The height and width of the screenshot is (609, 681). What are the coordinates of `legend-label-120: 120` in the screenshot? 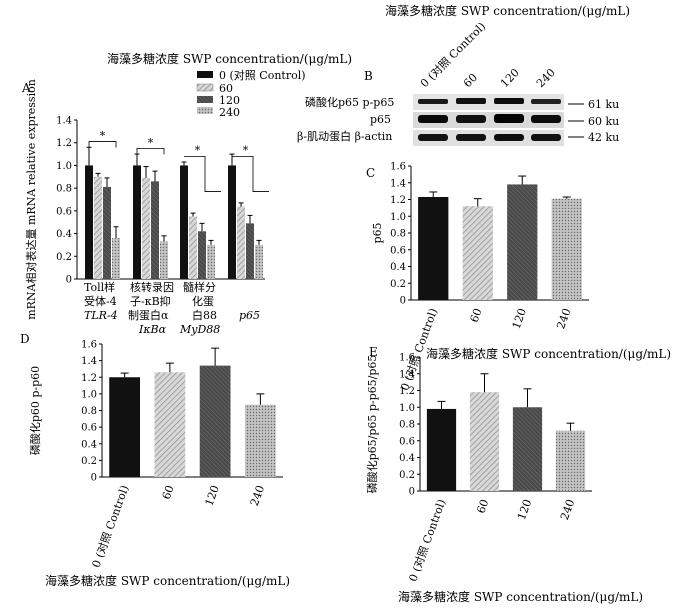 It's located at (229, 100).